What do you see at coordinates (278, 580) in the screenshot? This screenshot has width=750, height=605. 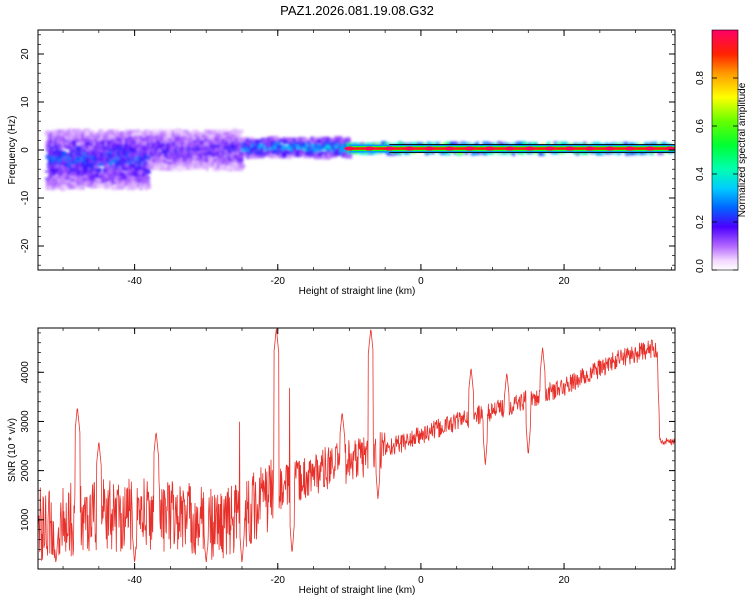 I see `x-tick-label: -20` at bounding box center [278, 580].